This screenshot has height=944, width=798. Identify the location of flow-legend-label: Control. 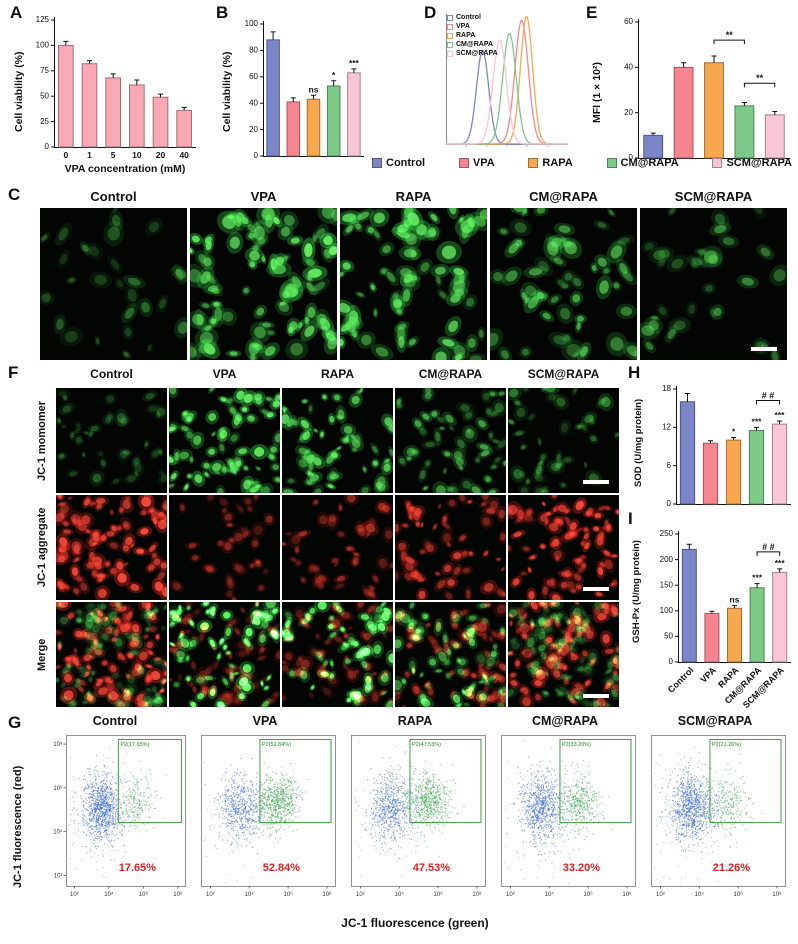
(468, 17).